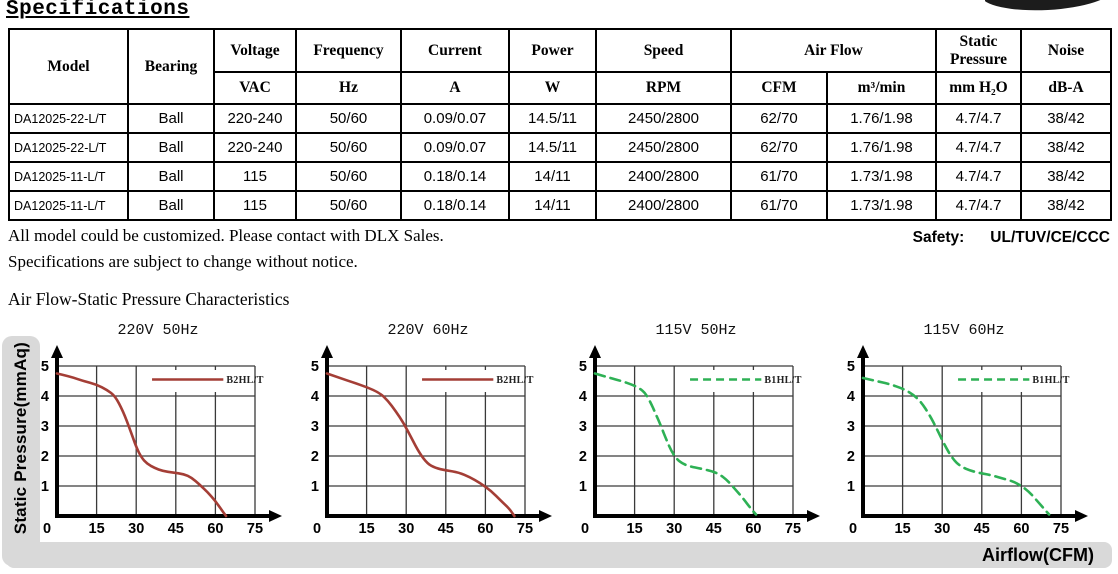 This screenshot has height=574, width=1118. Describe the element at coordinates (964, 435) in the screenshot. I see `chart-115v-60hz: 115V 60Hz 0 15 30 45 60 75 1 2 3 4 5 B1HL/T` at that location.